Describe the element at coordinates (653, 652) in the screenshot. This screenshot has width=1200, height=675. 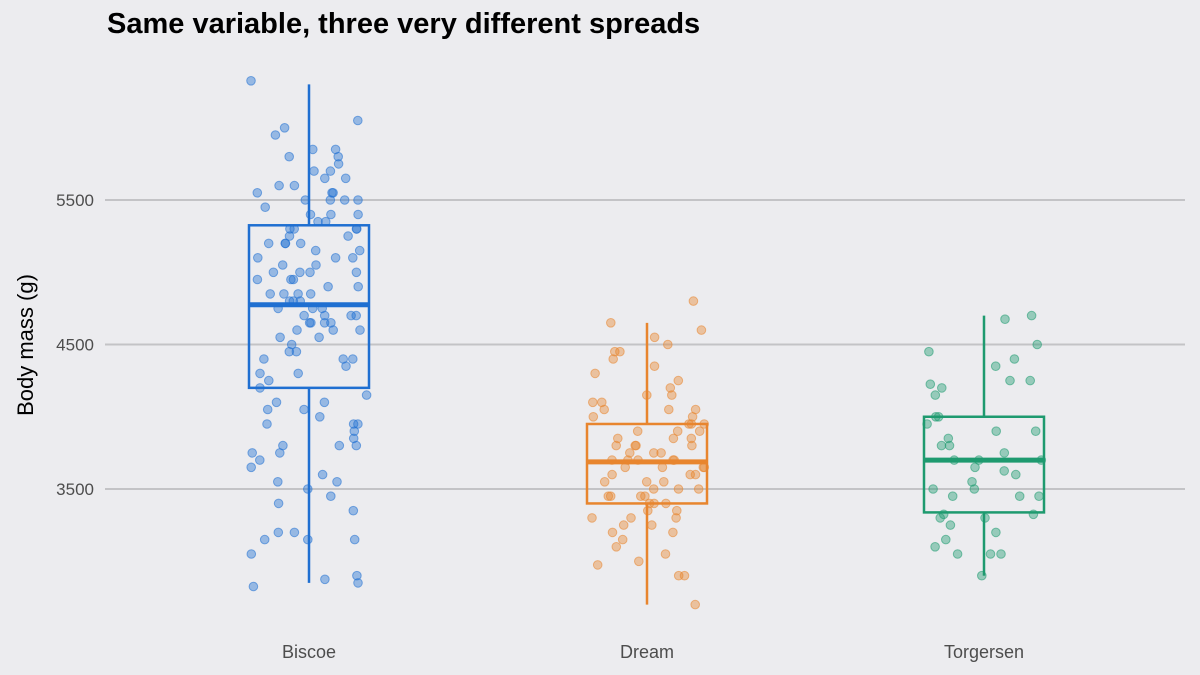
I see `x-tick-labels: Biscoe Dream Torgersen` at that location.